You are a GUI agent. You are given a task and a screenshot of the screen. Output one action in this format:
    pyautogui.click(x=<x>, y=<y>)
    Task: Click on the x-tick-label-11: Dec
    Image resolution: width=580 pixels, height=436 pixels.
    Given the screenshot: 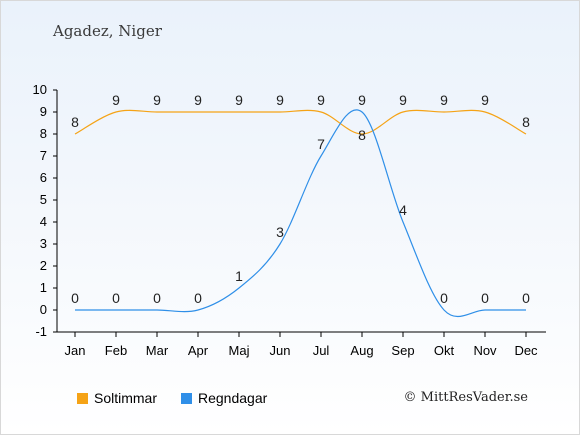 What is the action you would take?
    pyautogui.click(x=526, y=350)
    